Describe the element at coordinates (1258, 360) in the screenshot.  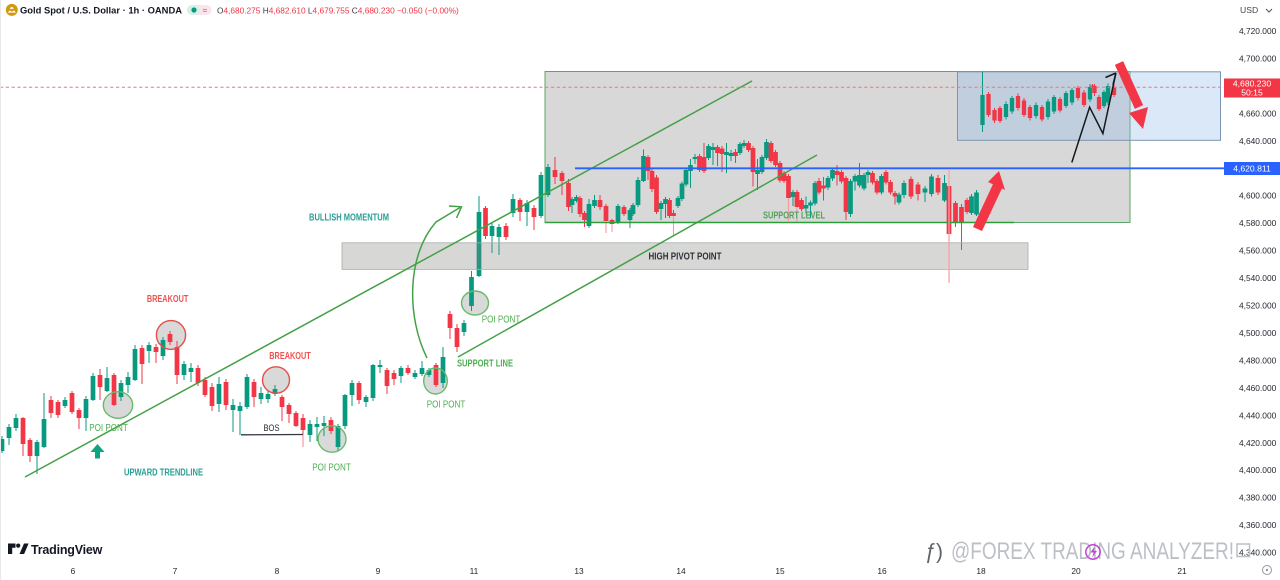
I see `svg-text: 4,480.000` at that location.